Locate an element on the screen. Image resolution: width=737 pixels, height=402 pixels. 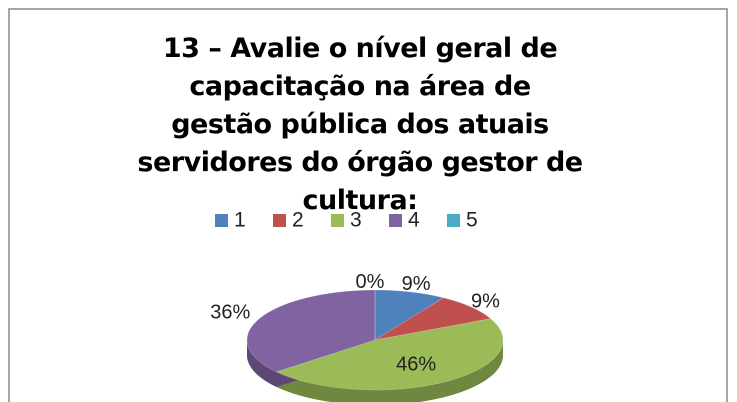
data-label: 0% is located at coordinates (370, 282).